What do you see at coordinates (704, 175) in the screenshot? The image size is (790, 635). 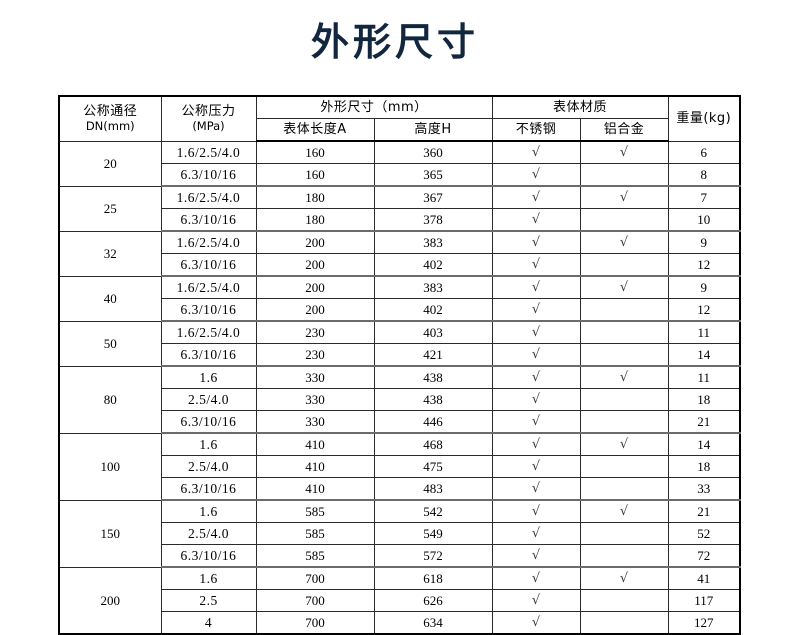 I see `cell-weight: 8` at bounding box center [704, 175].